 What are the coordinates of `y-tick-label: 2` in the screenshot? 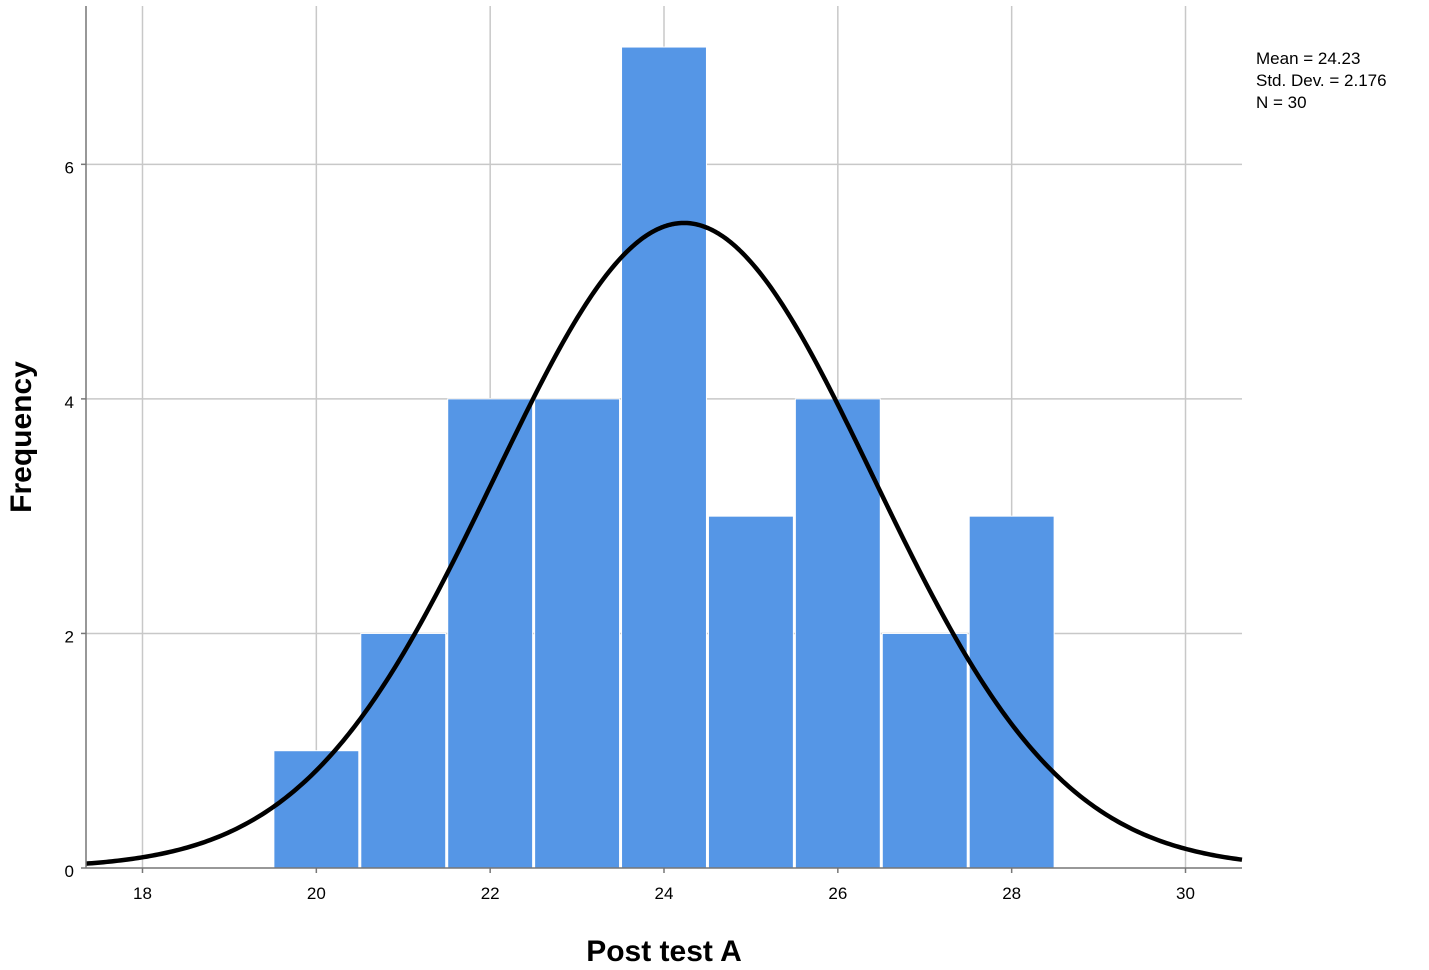 It's located at (69, 636).